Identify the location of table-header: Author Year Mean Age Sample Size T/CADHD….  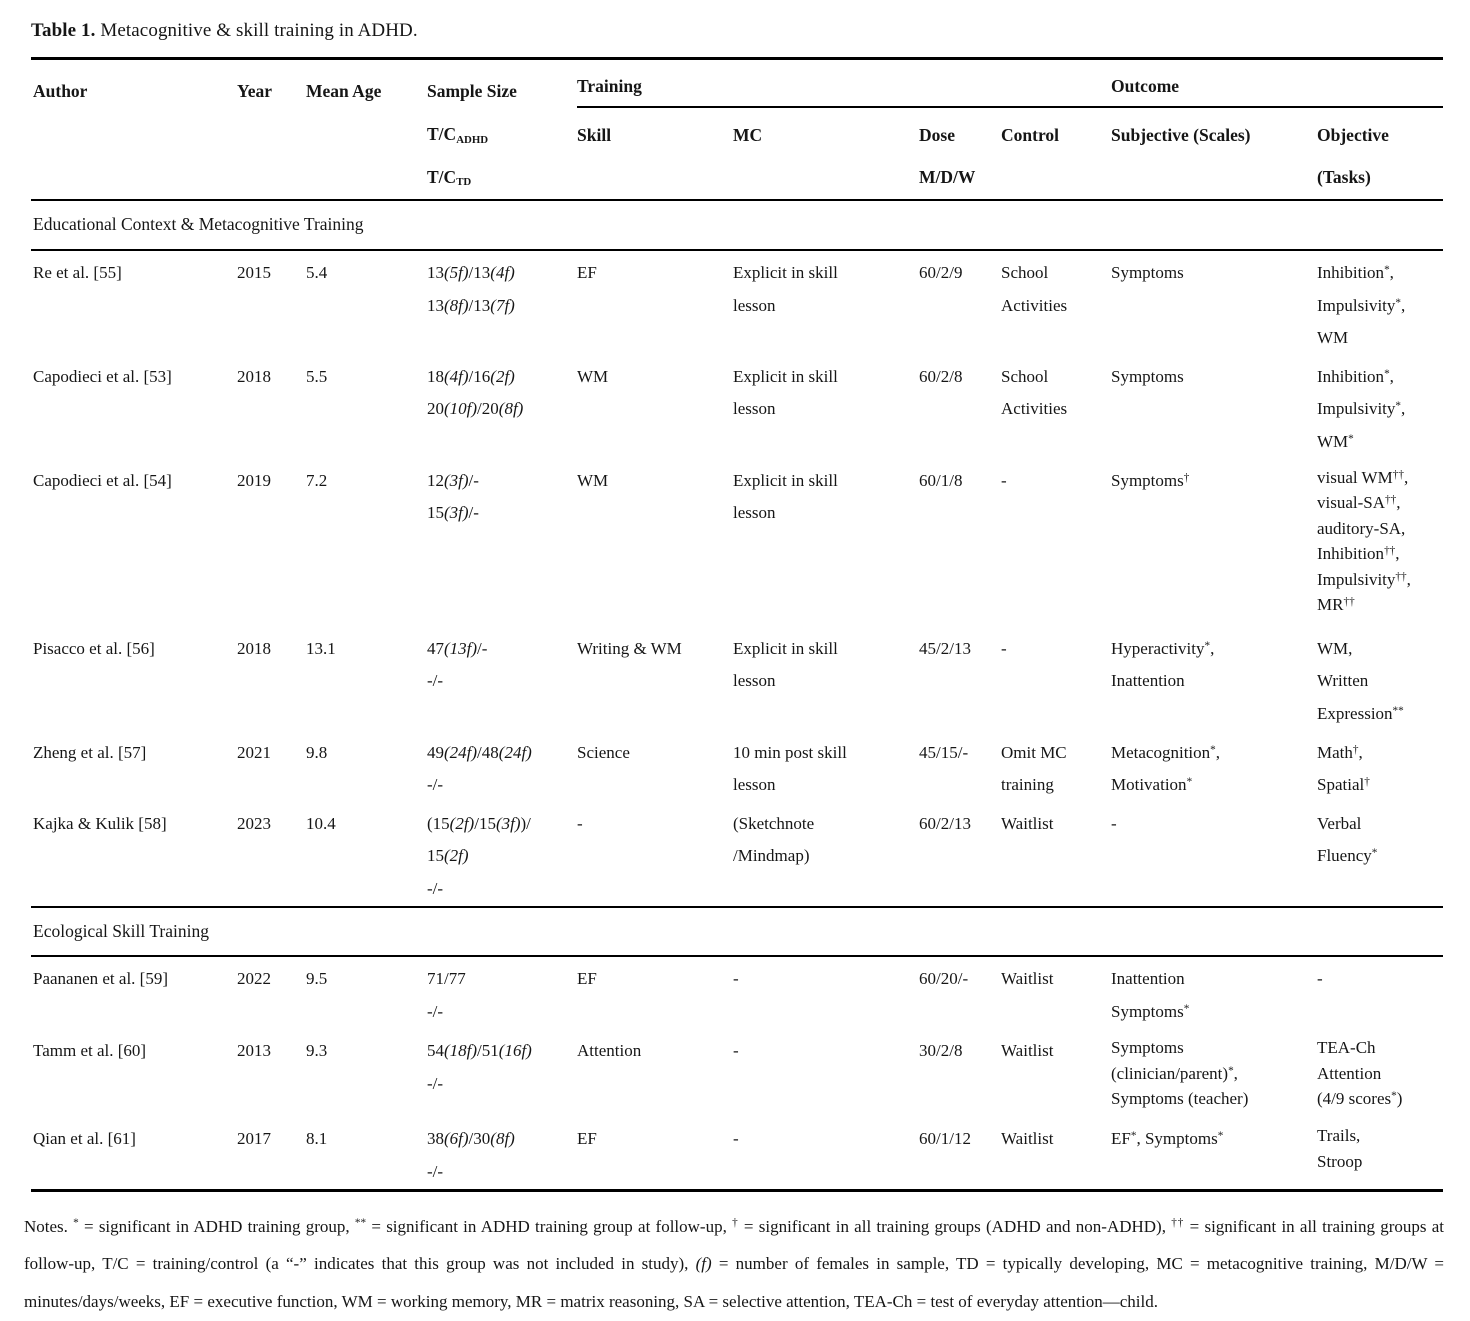
(737, 129).